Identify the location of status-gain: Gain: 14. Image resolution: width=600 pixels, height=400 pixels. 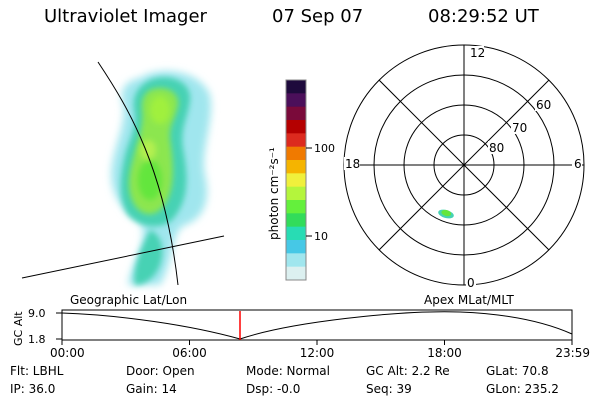
(151, 389).